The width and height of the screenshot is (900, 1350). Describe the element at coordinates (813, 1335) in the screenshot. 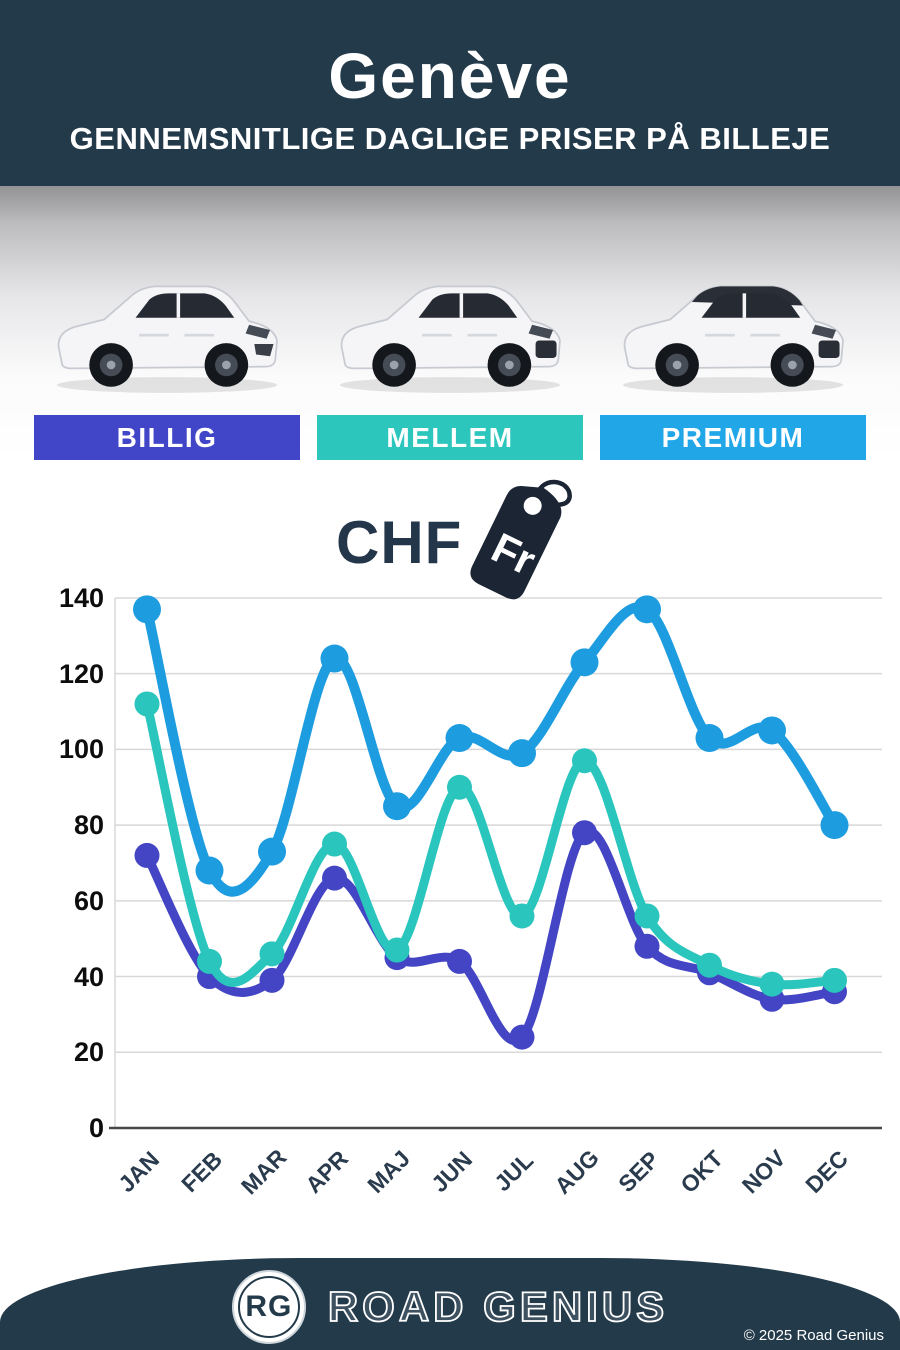

I see `copyright-text: © 2025 Road Genius` at that location.